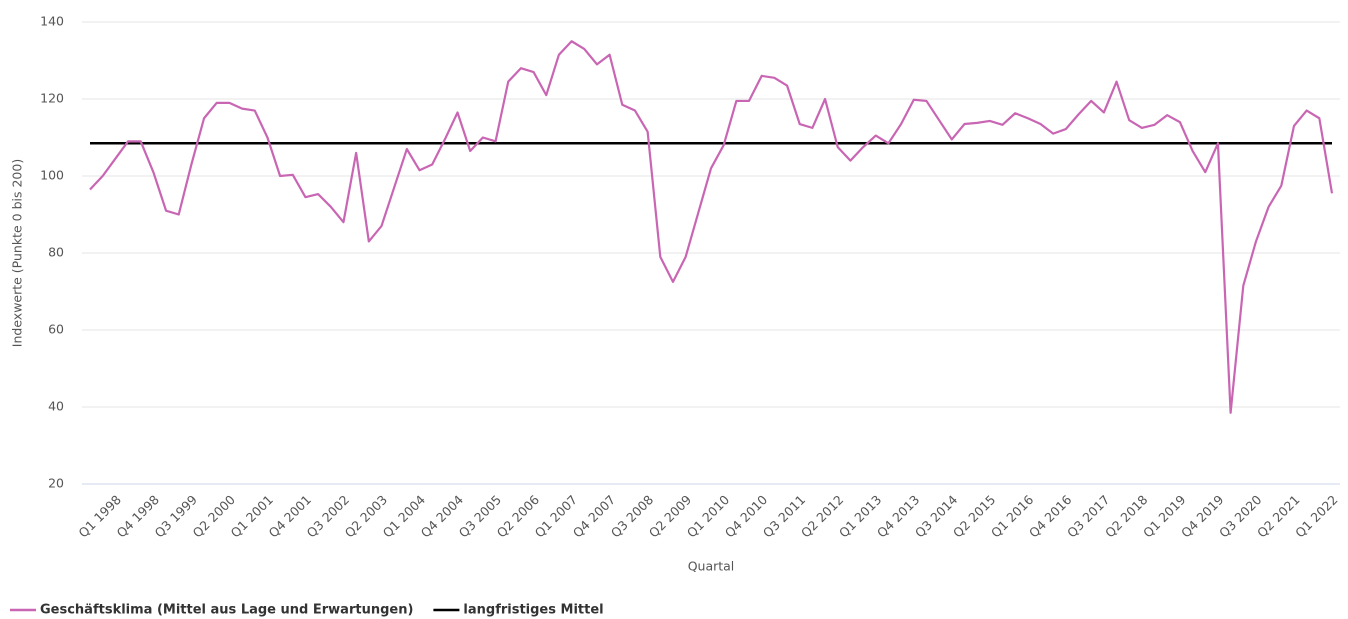 The height and width of the screenshot is (619, 1348). I want to click on y-tick-label: 120, so click(52, 98).